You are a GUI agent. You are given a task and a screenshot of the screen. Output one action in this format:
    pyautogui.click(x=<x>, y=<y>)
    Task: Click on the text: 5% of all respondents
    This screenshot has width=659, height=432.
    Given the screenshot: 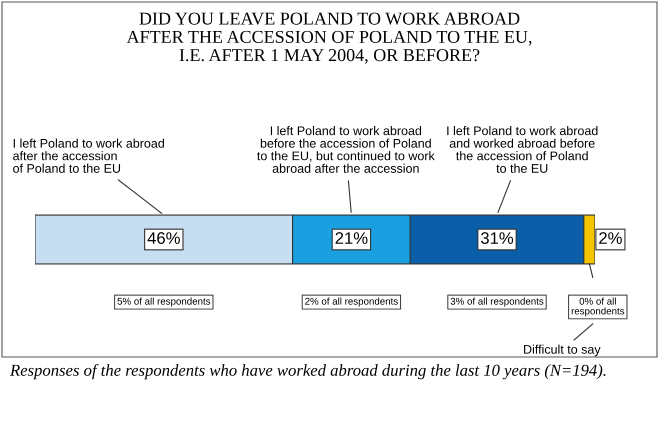 What is the action you would take?
    pyautogui.click(x=163, y=302)
    